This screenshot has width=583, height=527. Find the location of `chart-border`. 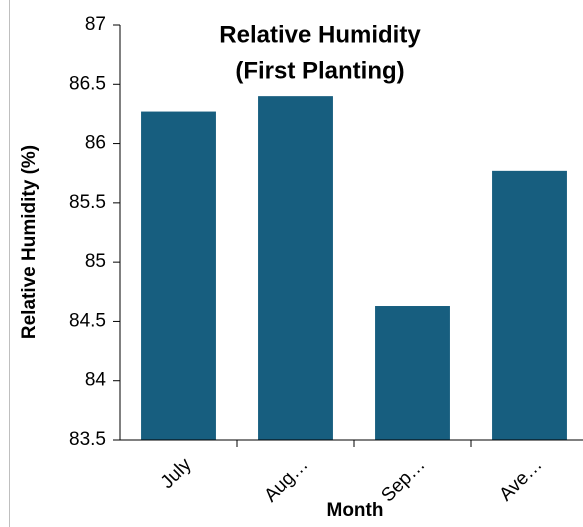

chart-border is located at coordinates (9, 263).